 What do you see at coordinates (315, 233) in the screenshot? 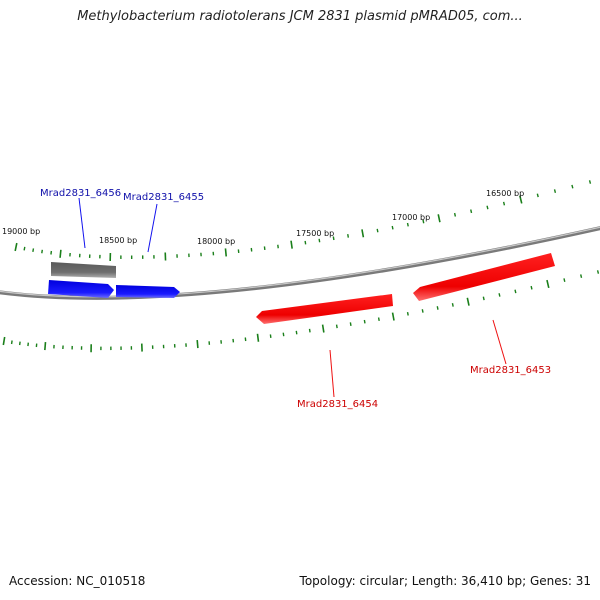
I see `scale-label-17500: 17500 bp` at bounding box center [315, 233].